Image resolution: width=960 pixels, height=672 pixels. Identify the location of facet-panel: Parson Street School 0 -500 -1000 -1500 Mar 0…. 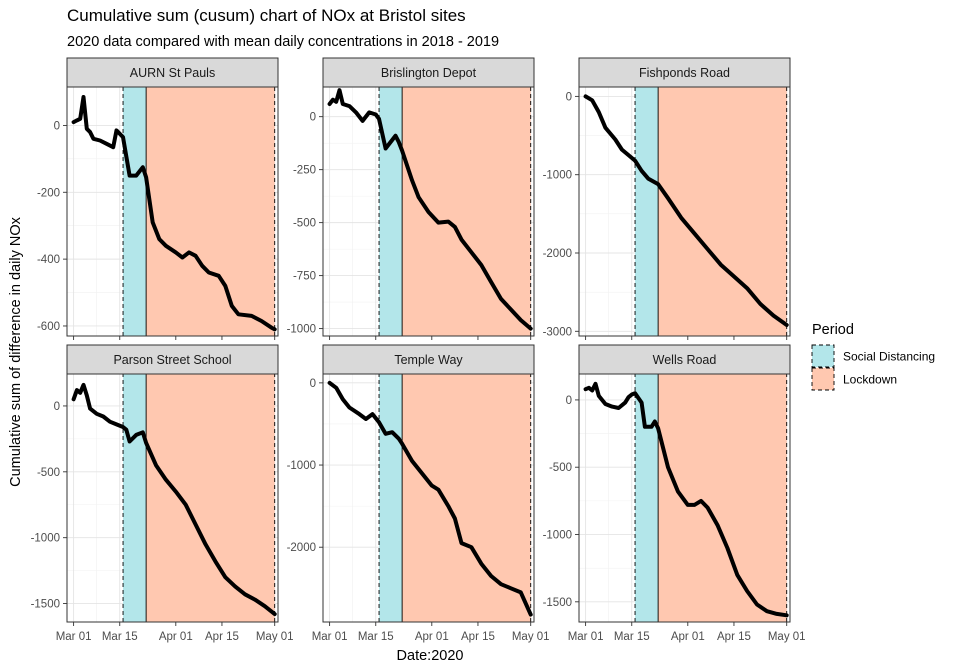
(162, 493).